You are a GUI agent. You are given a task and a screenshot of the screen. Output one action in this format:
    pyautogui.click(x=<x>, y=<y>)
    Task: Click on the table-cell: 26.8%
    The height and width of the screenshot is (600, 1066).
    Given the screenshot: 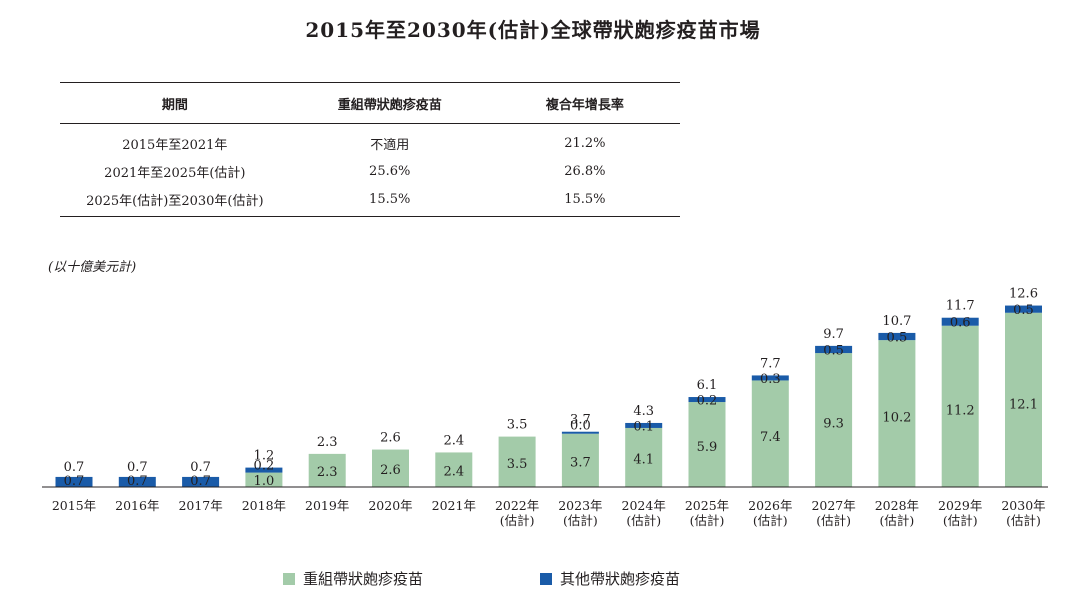 What is the action you would take?
    pyautogui.click(x=585, y=171)
    